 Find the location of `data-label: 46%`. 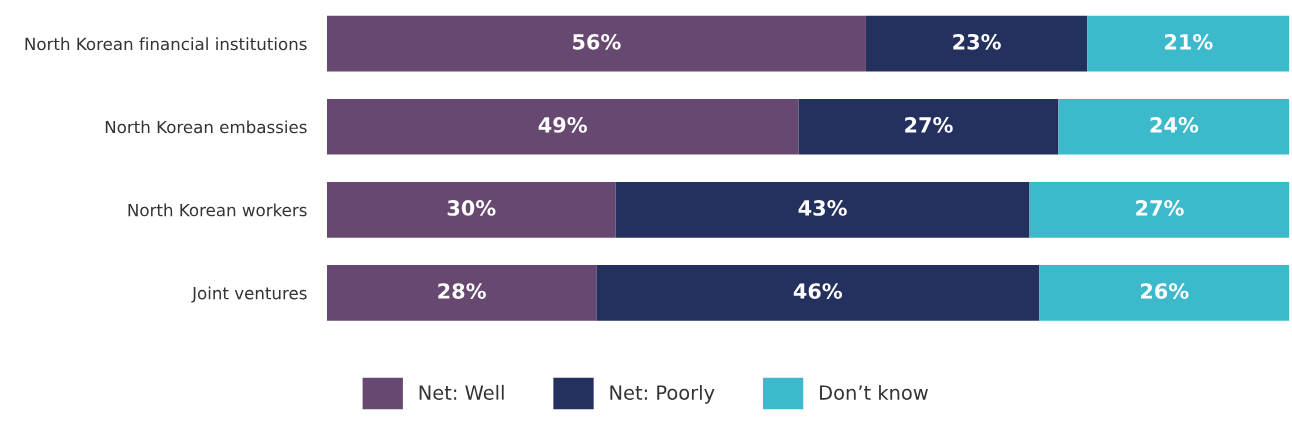

data-label: 46% is located at coordinates (818, 291).